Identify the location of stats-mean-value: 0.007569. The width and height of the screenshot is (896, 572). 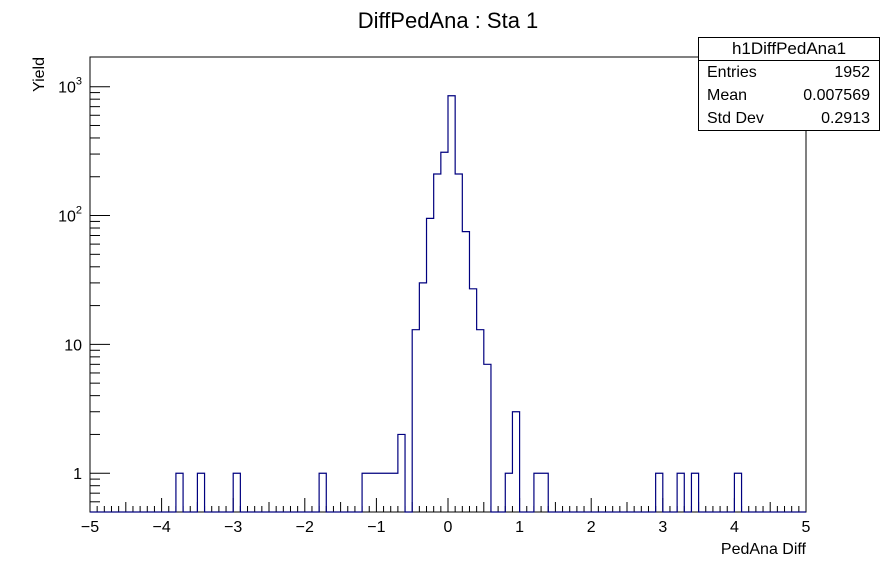
(836, 95).